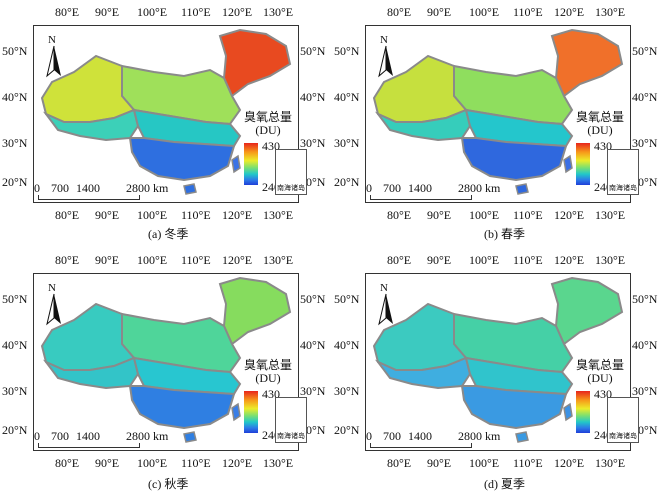  I want to click on lon-label-bottom: 90°E, so click(439, 463).